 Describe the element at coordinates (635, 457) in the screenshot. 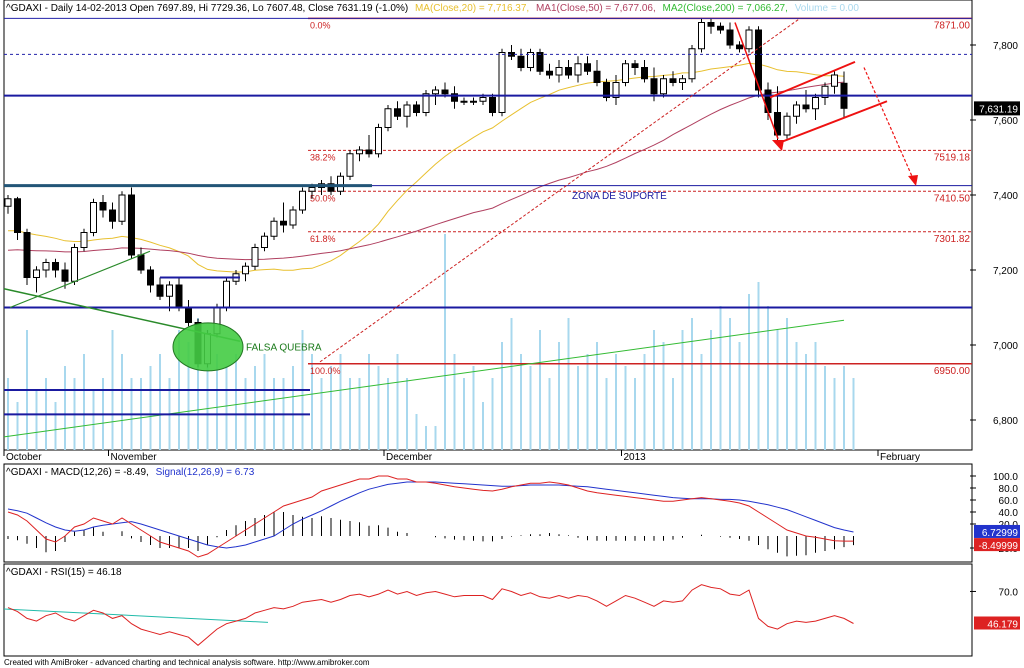

I see `x-tick-label: 2013` at that location.